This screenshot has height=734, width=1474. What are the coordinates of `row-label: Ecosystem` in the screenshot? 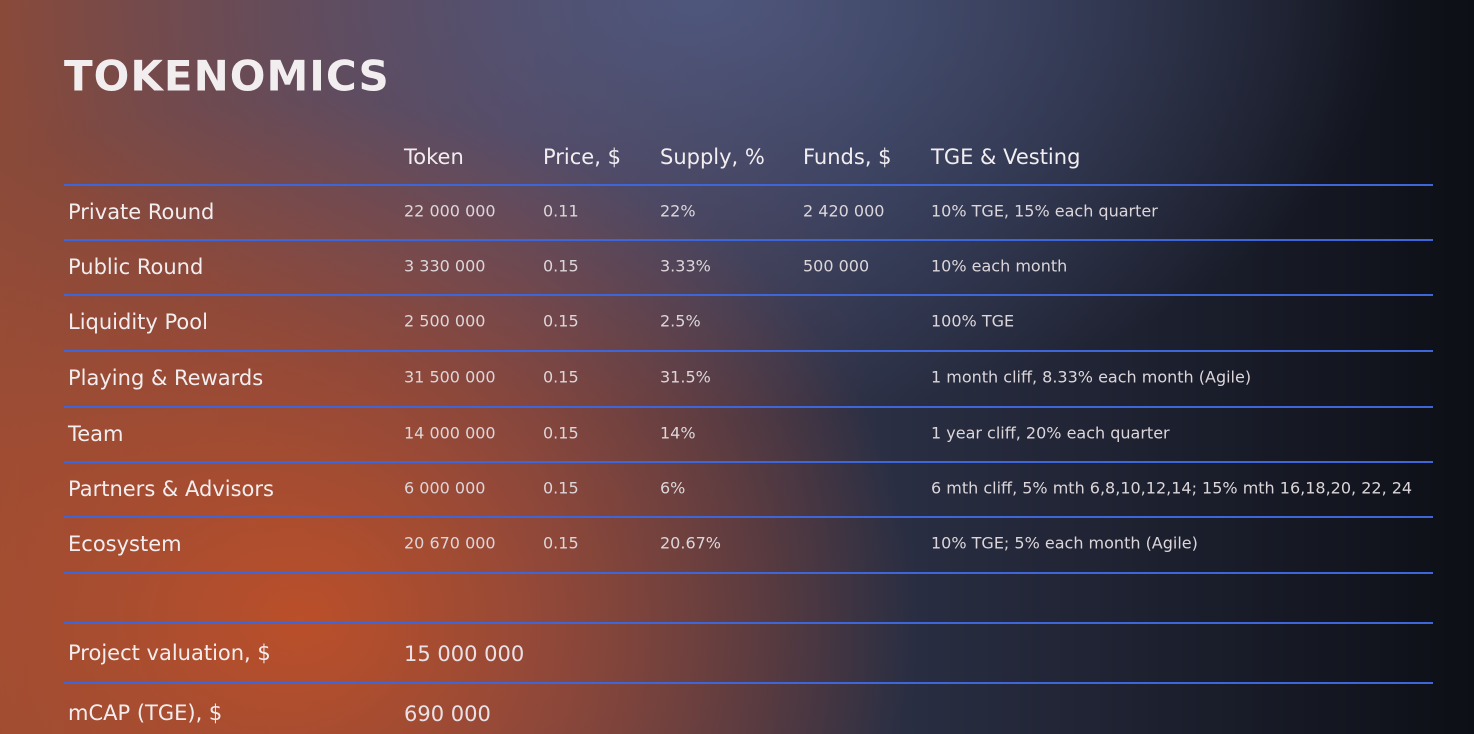 It's located at (125, 544).